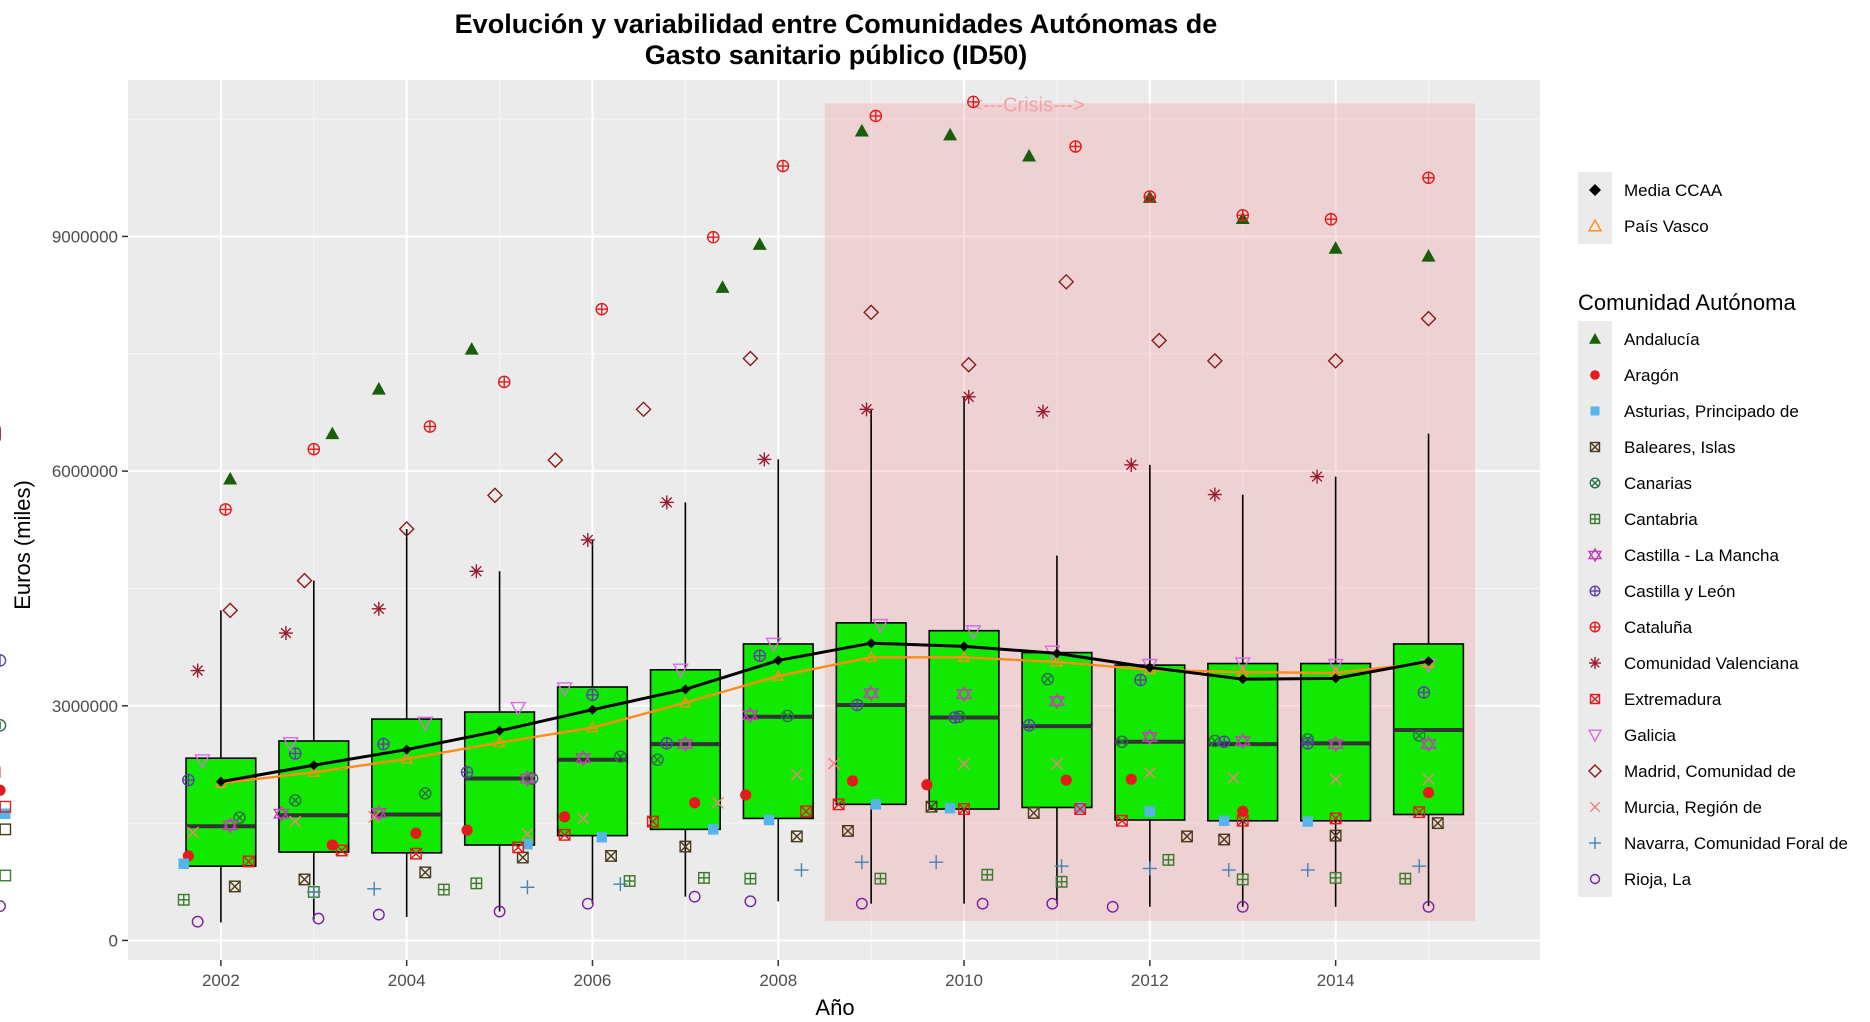 The width and height of the screenshot is (1870, 1022). Describe the element at coordinates (1711, 663) in the screenshot. I see `legend-label: Comunidad Valenciana` at that location.